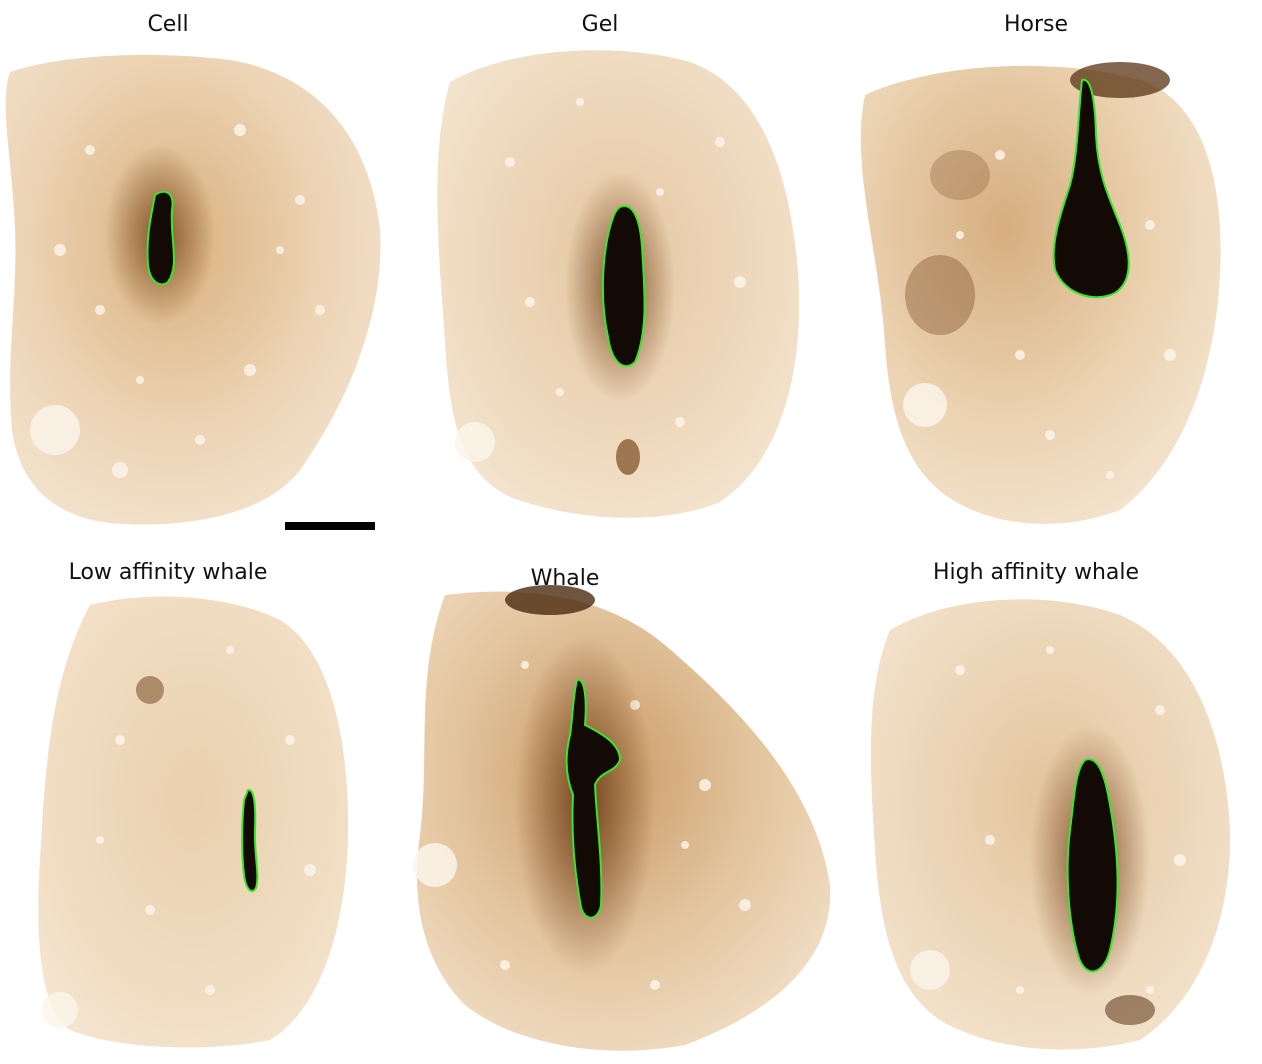  I want to click on tissue-section-whale, so click(622, 818).